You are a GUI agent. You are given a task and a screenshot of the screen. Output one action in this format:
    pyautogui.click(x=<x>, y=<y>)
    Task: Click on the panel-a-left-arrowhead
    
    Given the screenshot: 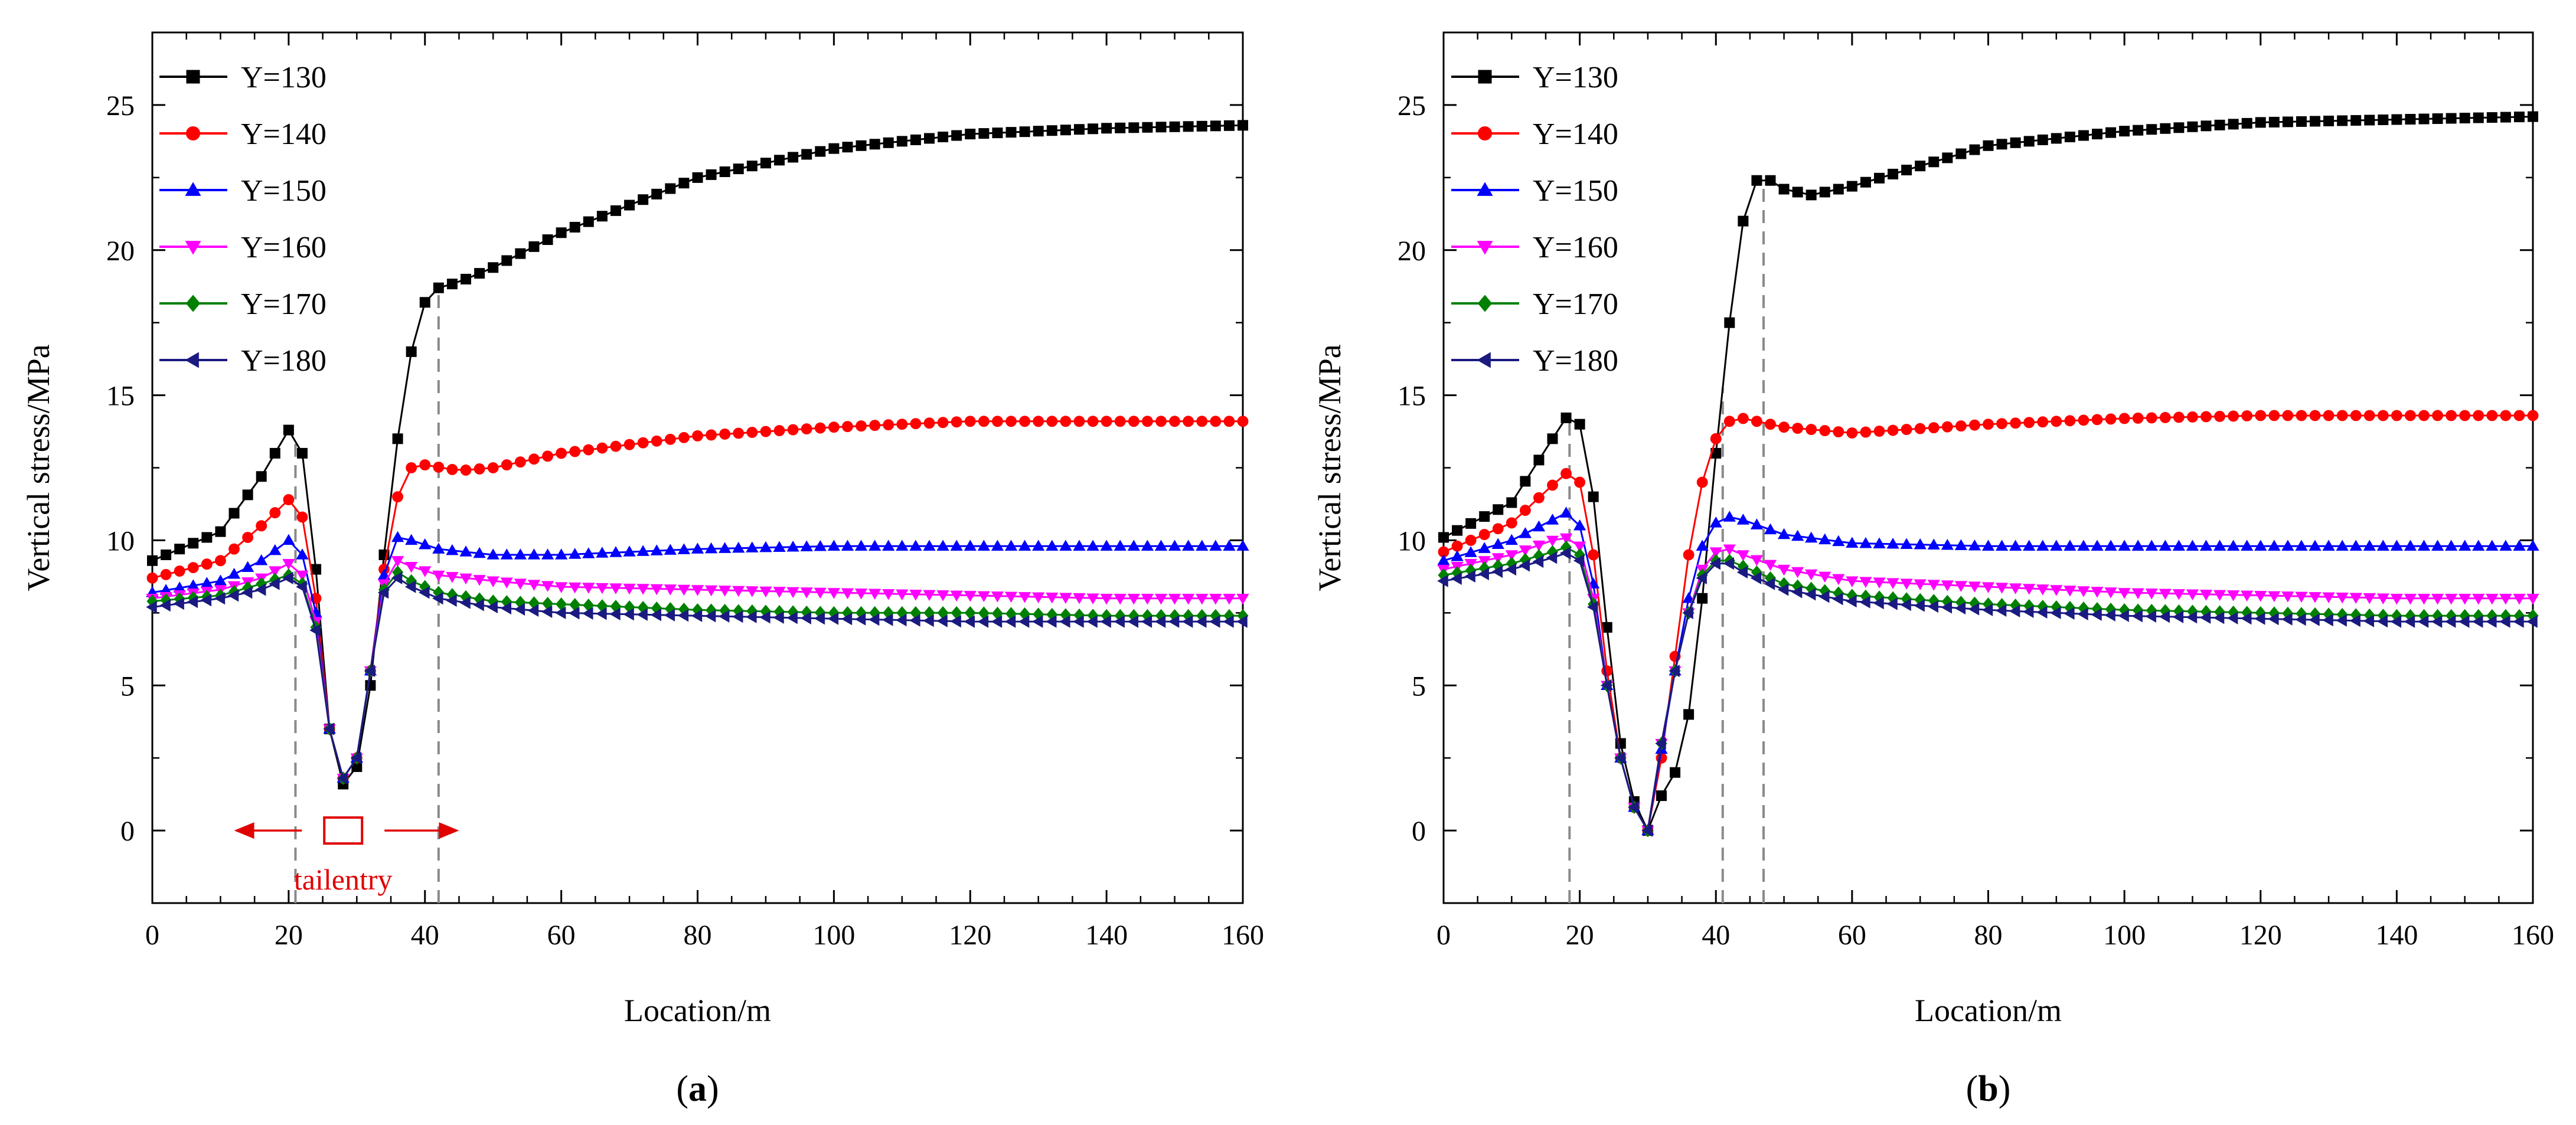 What is the action you would take?
    pyautogui.click(x=244, y=830)
    